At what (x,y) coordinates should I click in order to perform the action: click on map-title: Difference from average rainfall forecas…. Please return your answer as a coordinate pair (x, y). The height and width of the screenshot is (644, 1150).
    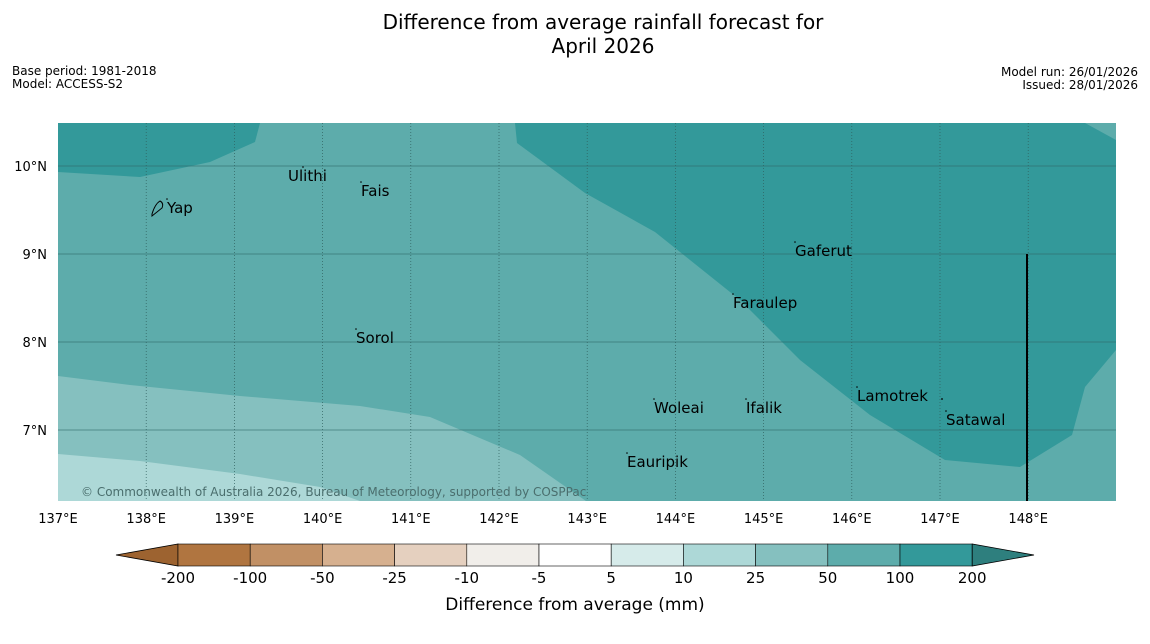
    Looking at the image, I should click on (575, 34).